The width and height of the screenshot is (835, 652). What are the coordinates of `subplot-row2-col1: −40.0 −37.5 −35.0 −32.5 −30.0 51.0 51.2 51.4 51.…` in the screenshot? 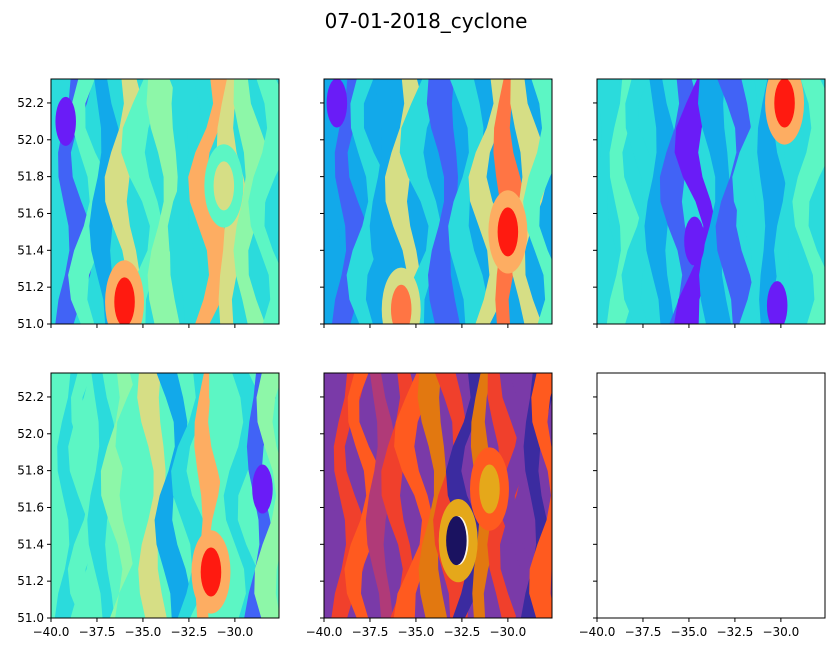 It's located at (148, 505).